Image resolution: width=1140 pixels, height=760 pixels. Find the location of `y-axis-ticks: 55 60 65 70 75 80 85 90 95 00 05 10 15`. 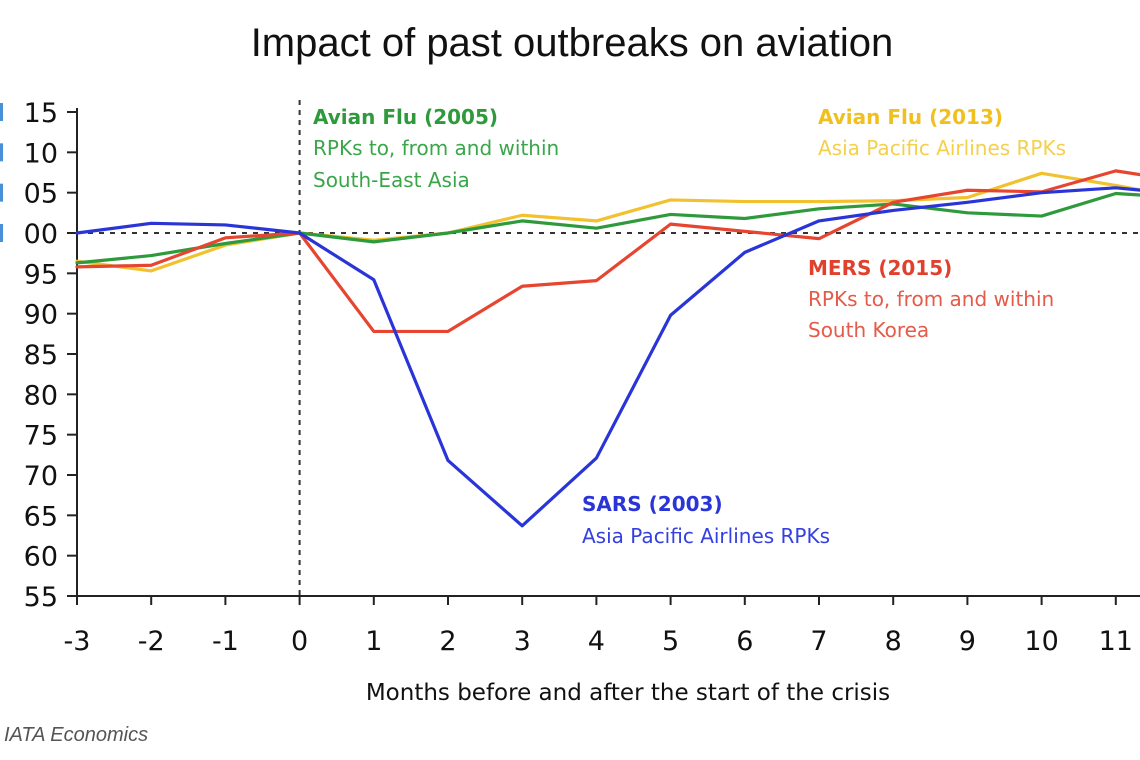

y-axis-ticks: 55 60 65 70 75 80 85 90 95 00 05 10 15 is located at coordinates (38, 355).